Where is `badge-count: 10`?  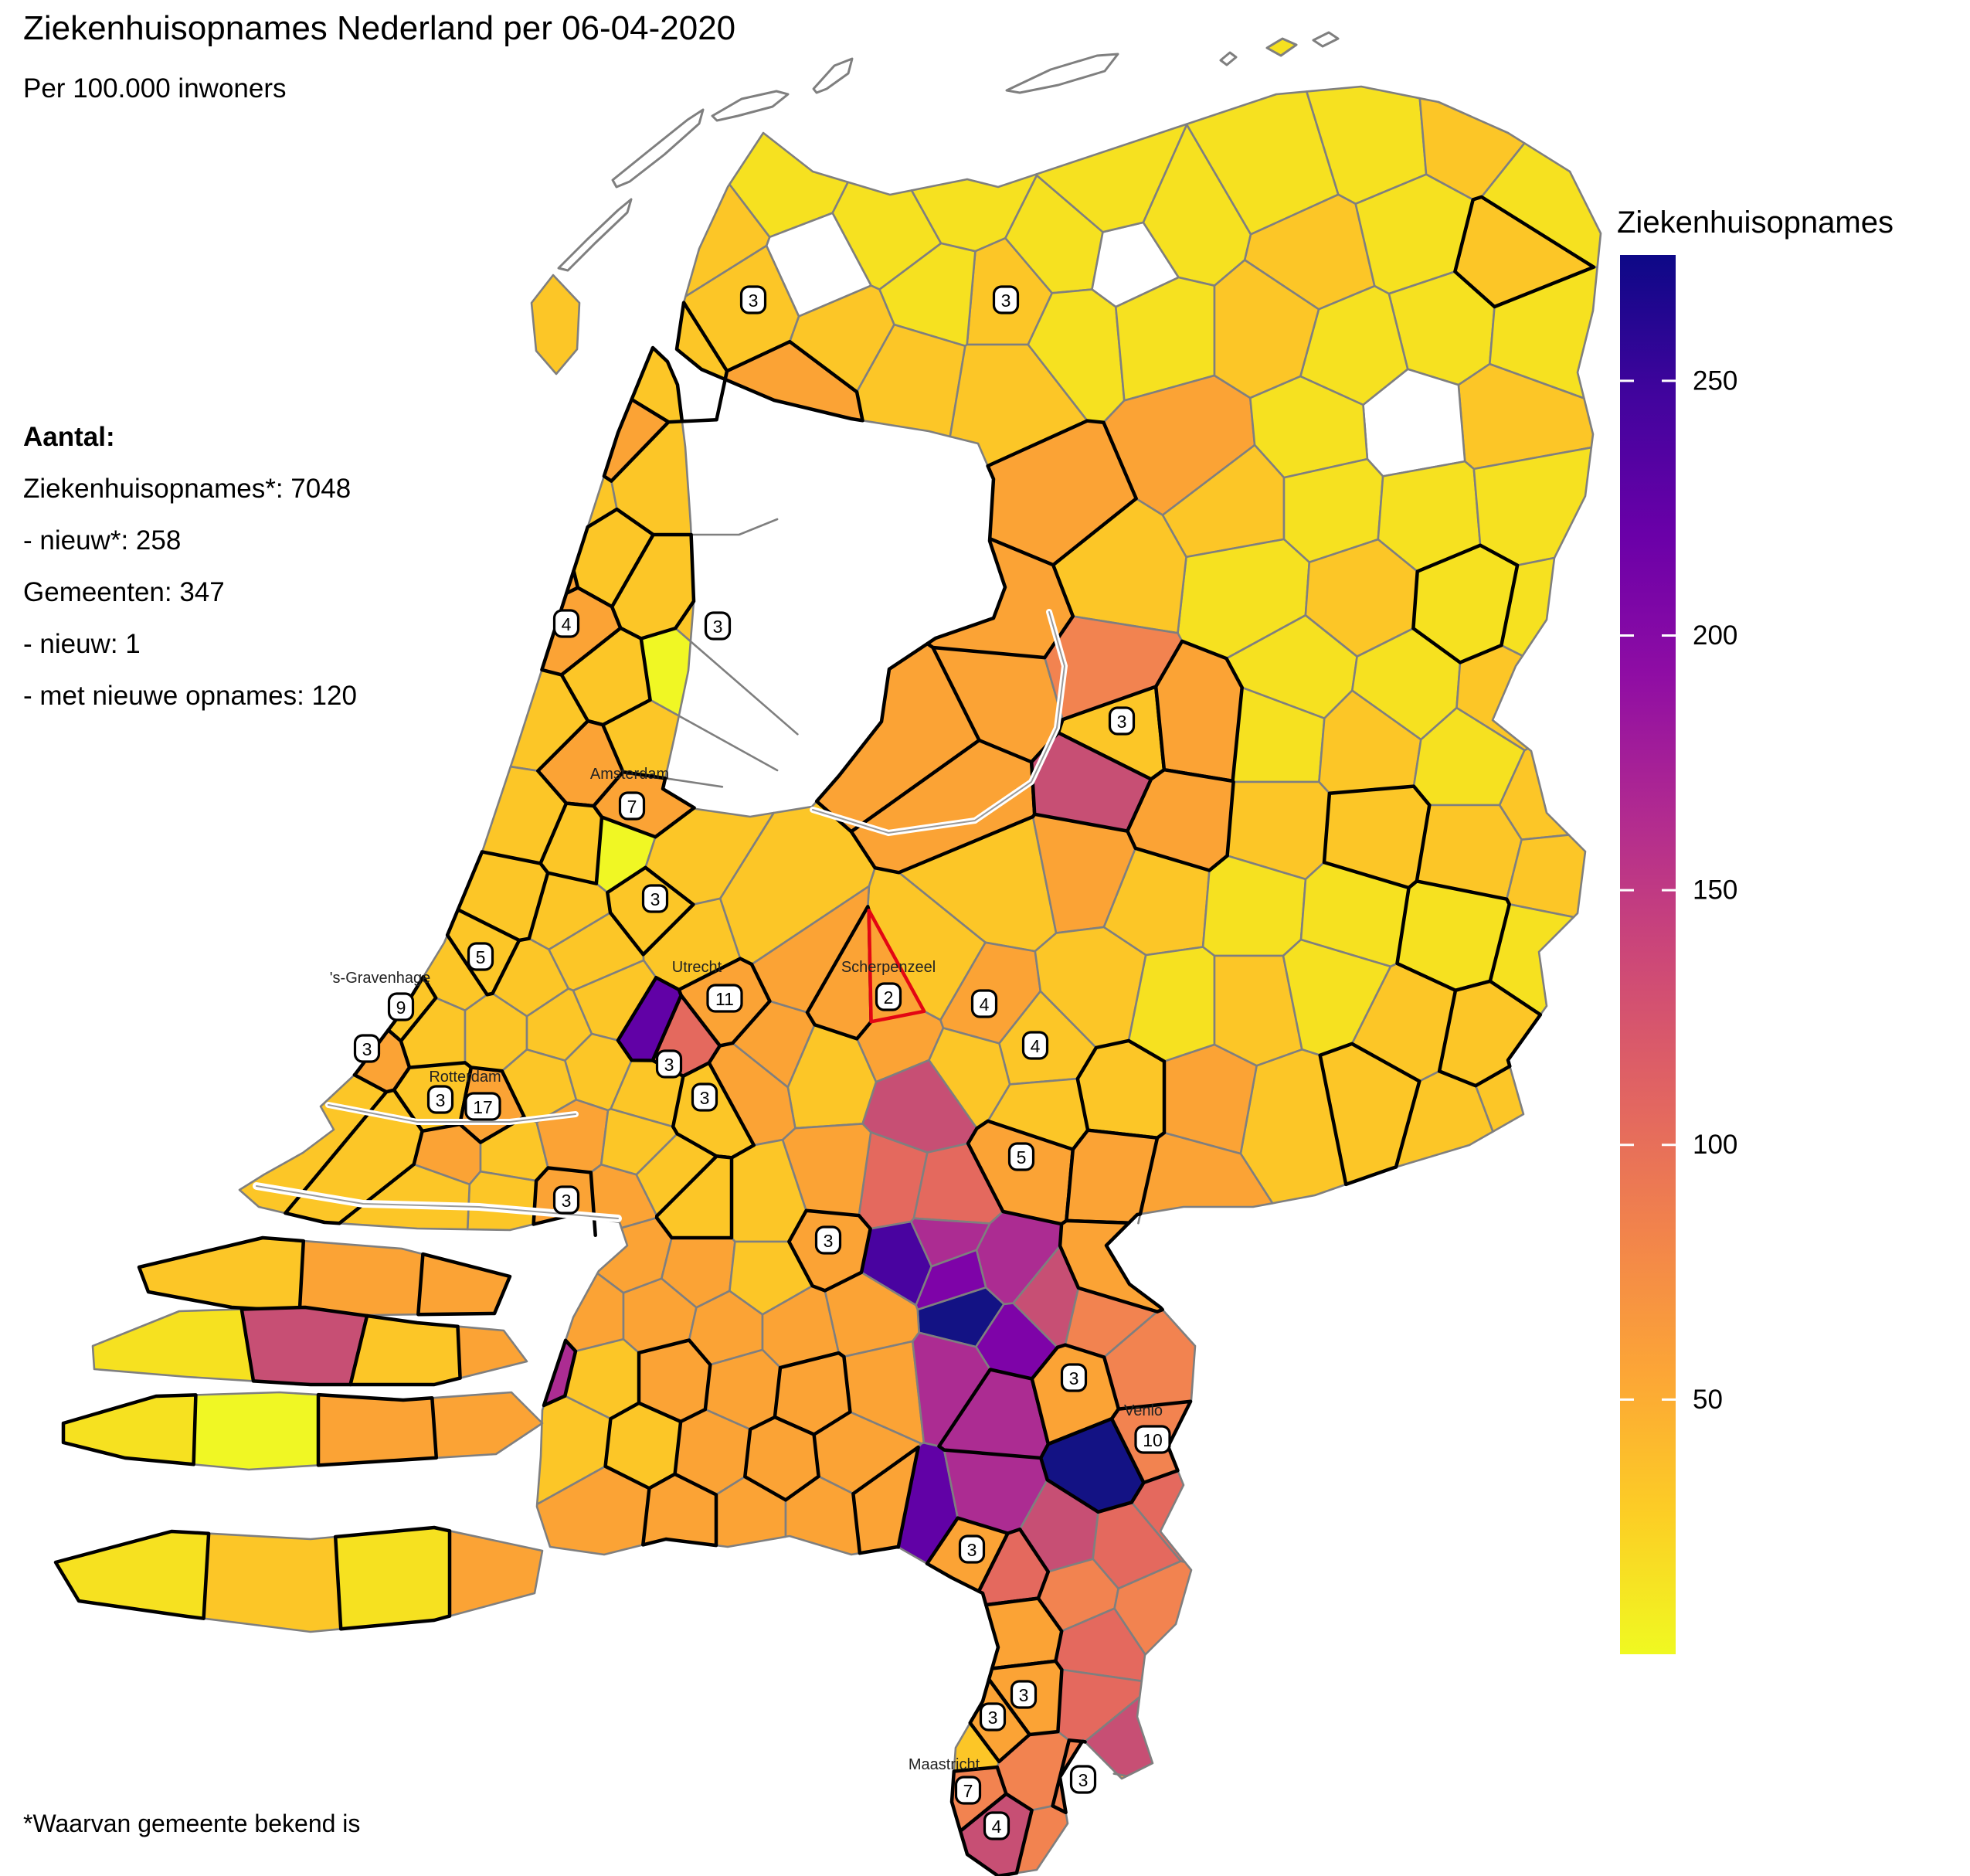
badge-count: 10 is located at coordinates (1153, 1440).